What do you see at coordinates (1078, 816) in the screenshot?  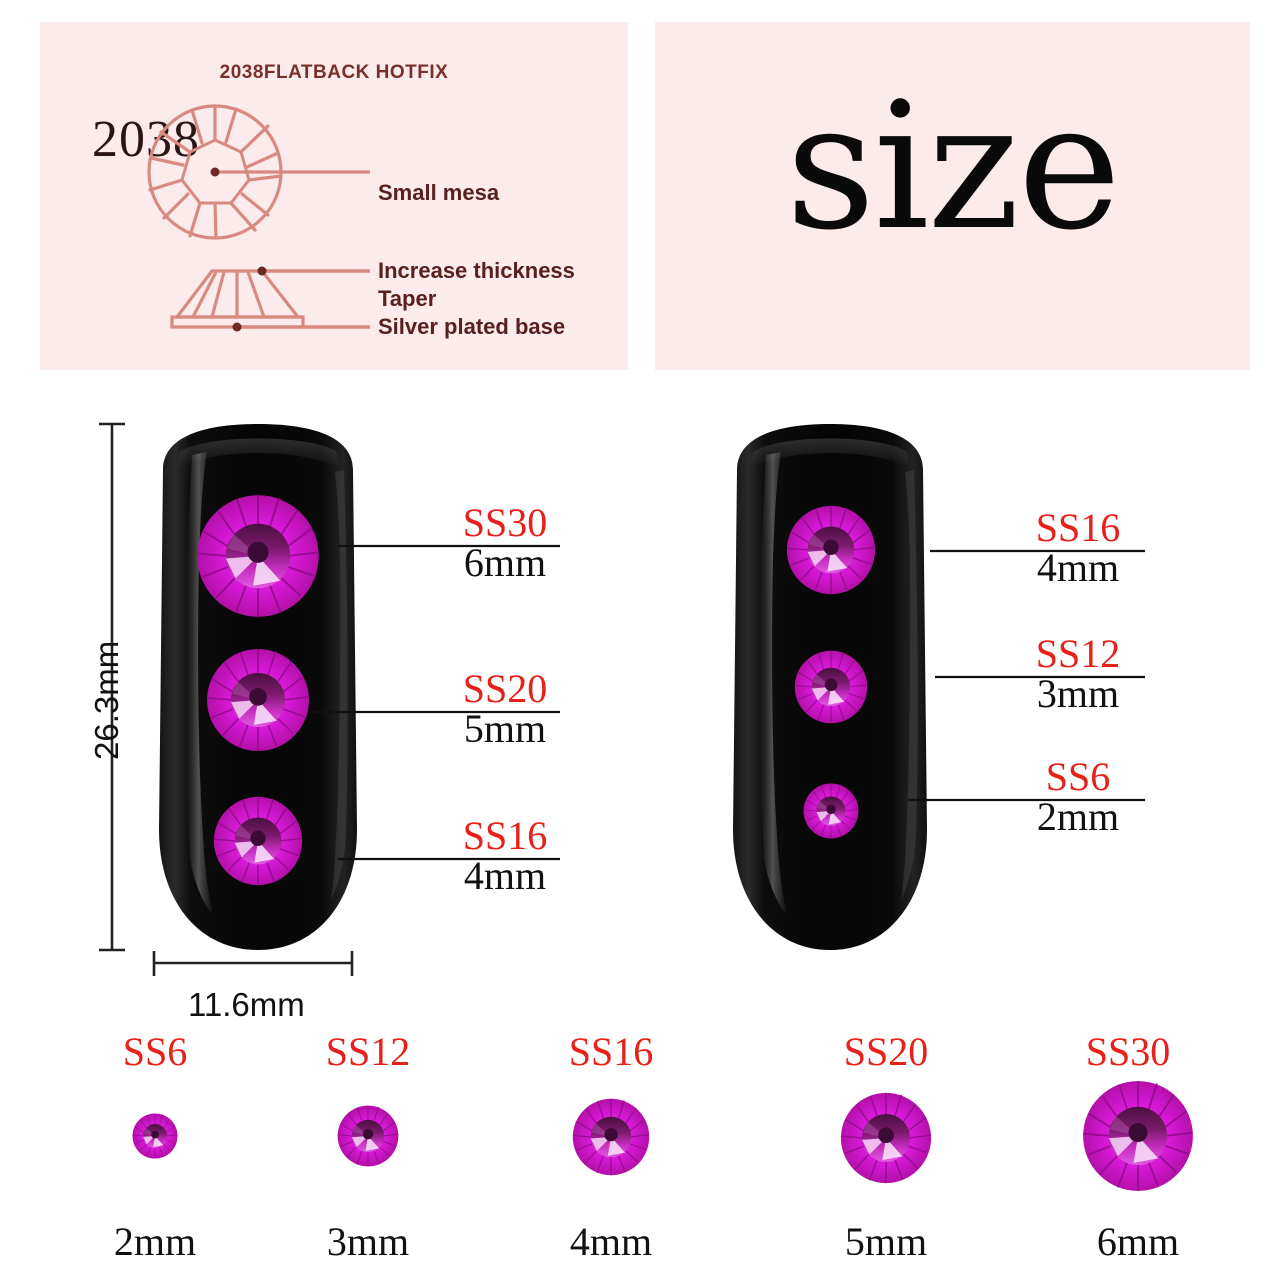 I see `callout-right-3-mm: 2mm` at bounding box center [1078, 816].